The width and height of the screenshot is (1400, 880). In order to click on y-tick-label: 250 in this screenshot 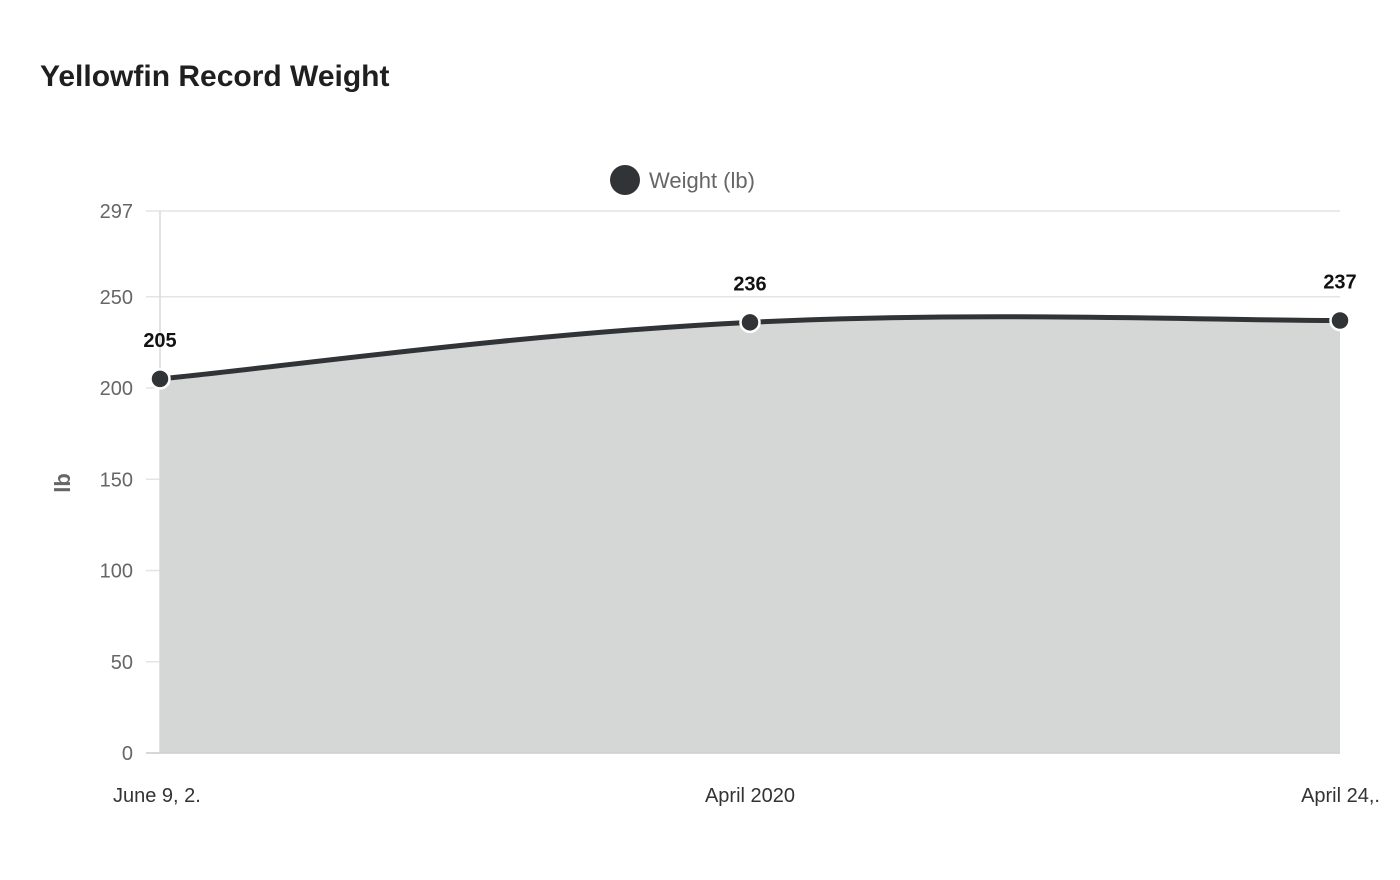, I will do `click(116, 298)`.